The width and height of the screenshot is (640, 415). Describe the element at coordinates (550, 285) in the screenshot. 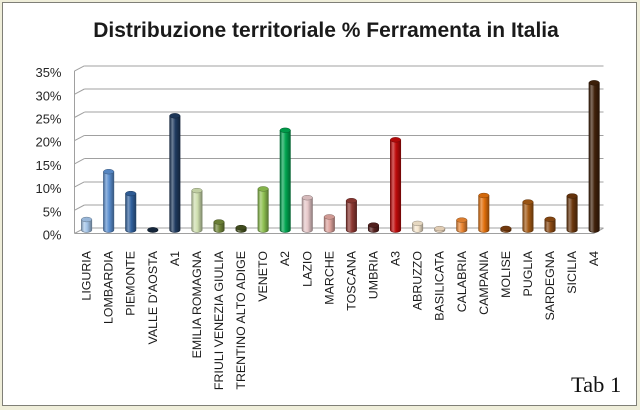

I see `svg-text: SARDEGNA` at that location.